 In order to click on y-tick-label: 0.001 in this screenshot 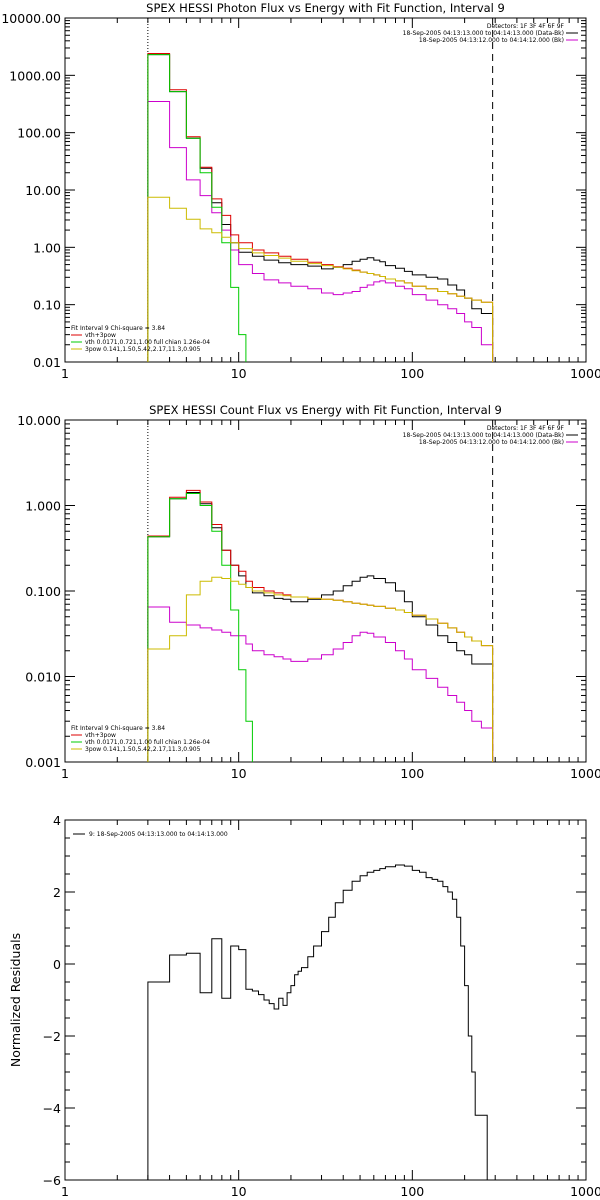, I will do `click(43, 762)`.